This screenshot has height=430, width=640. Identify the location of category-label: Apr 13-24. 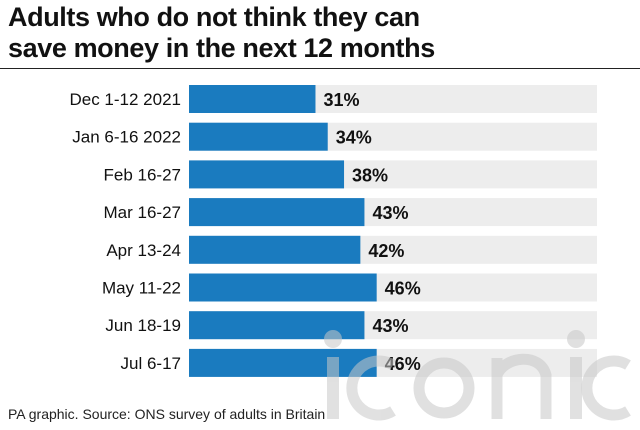
(143, 250).